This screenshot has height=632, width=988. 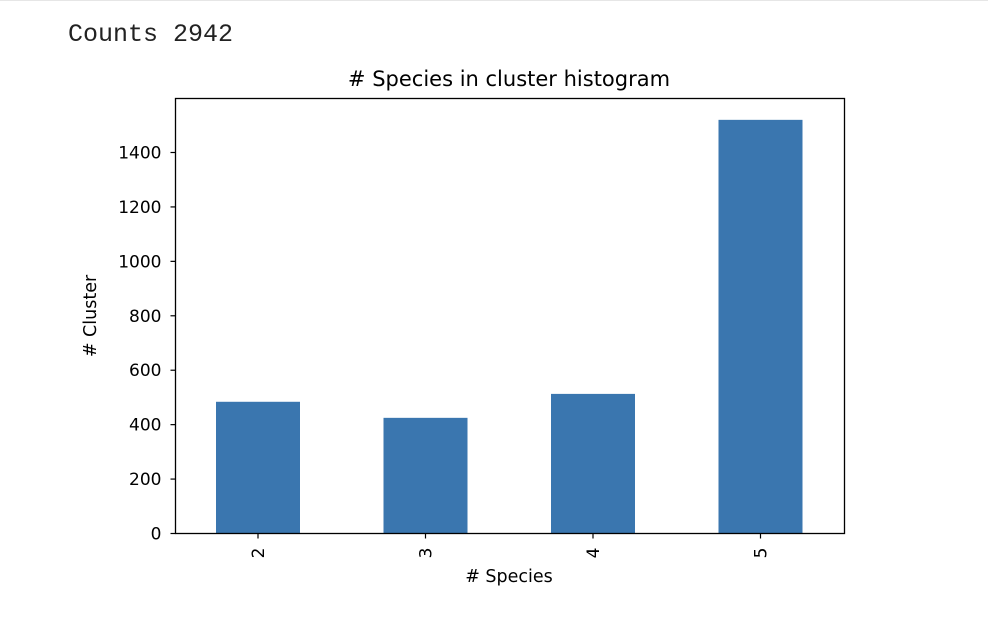 What do you see at coordinates (259, 553) in the screenshot?
I see `x-tick-label: 2` at bounding box center [259, 553].